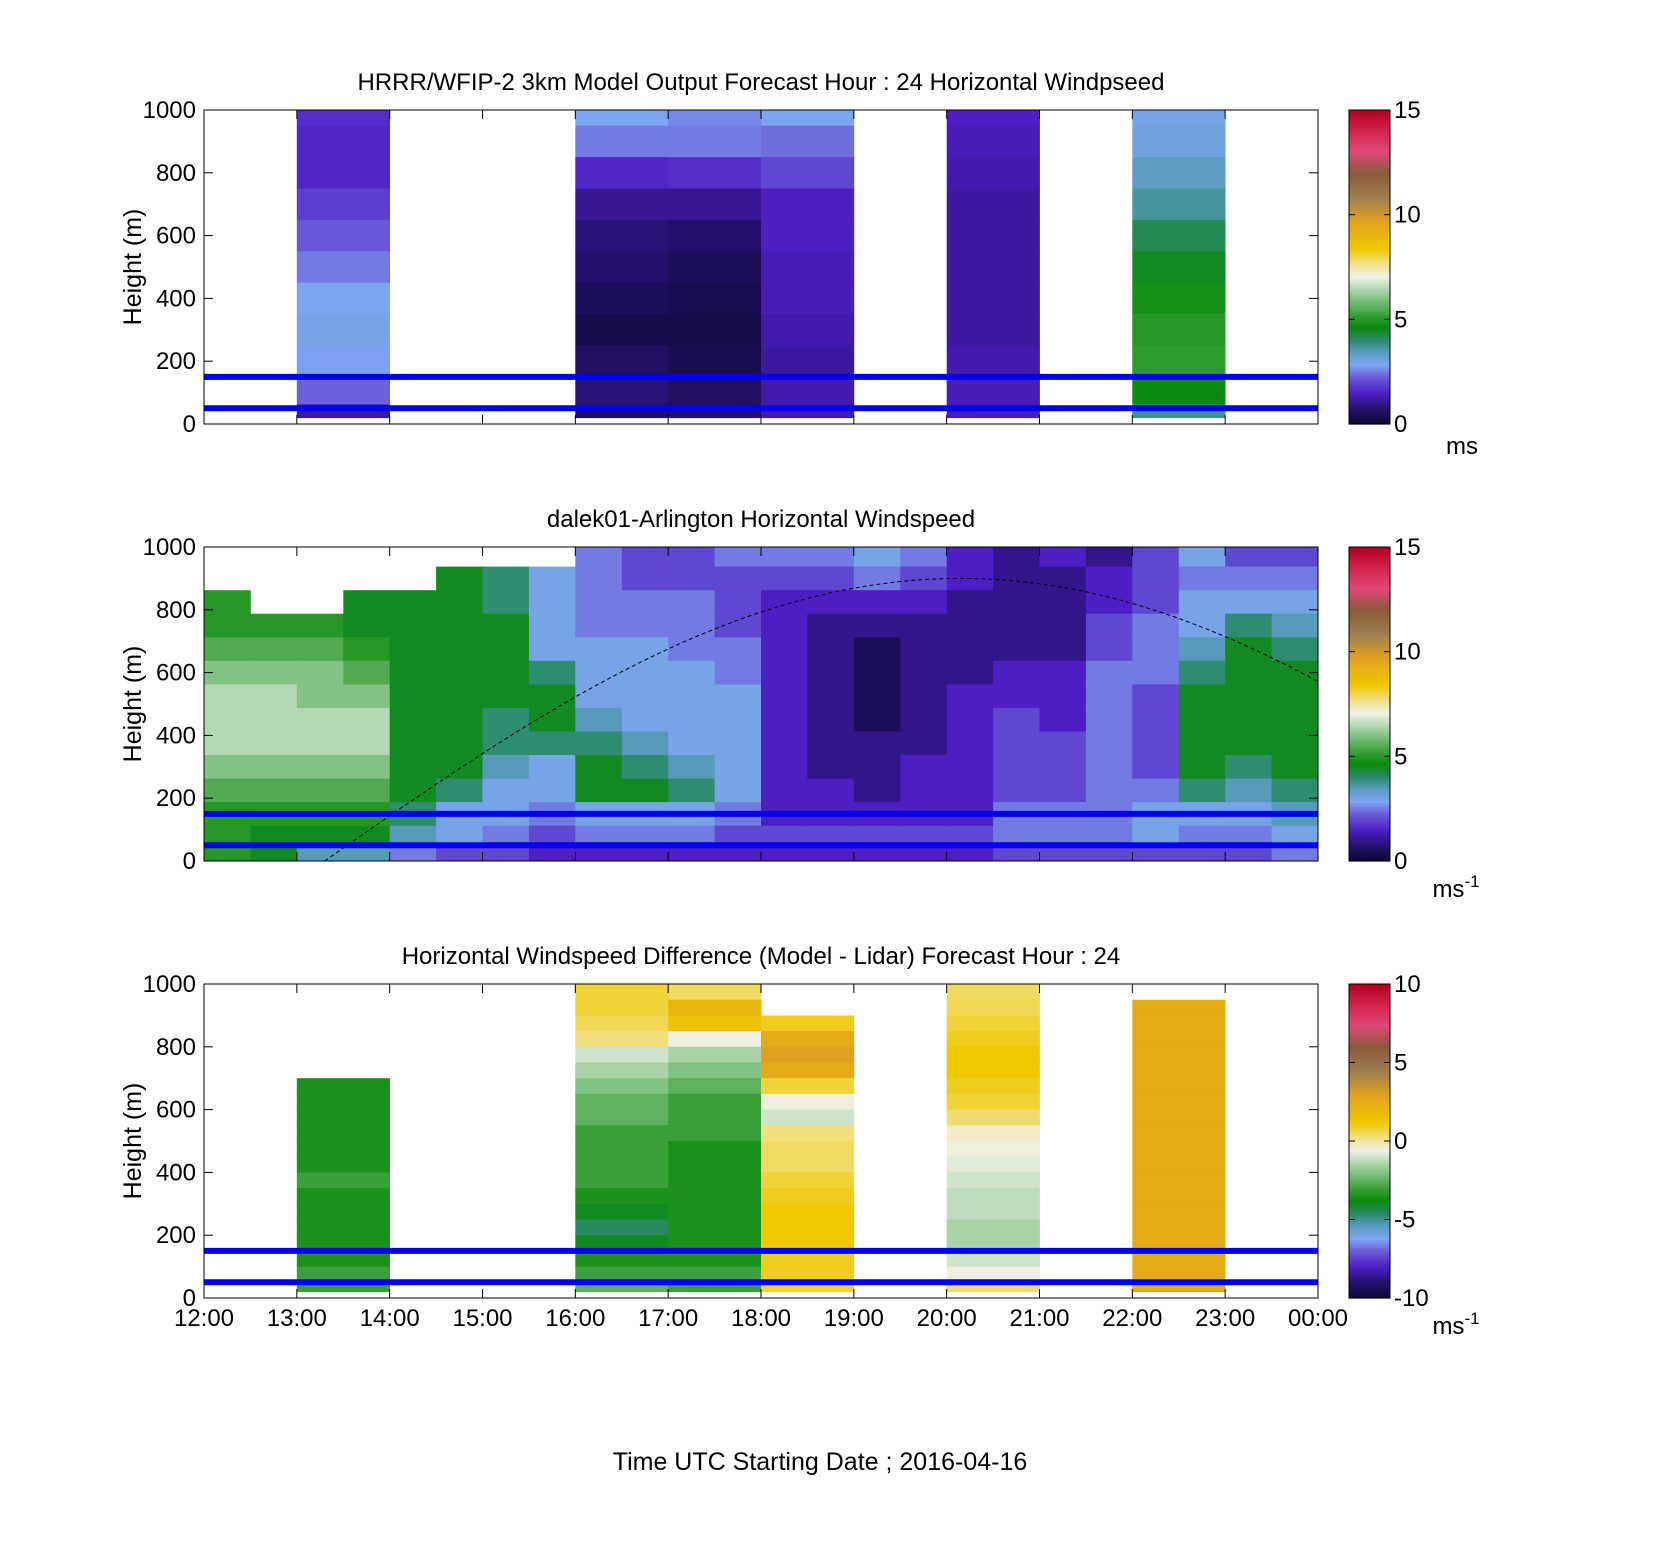  I want to click on x-tick-label: 00:00, so click(1318, 1318).